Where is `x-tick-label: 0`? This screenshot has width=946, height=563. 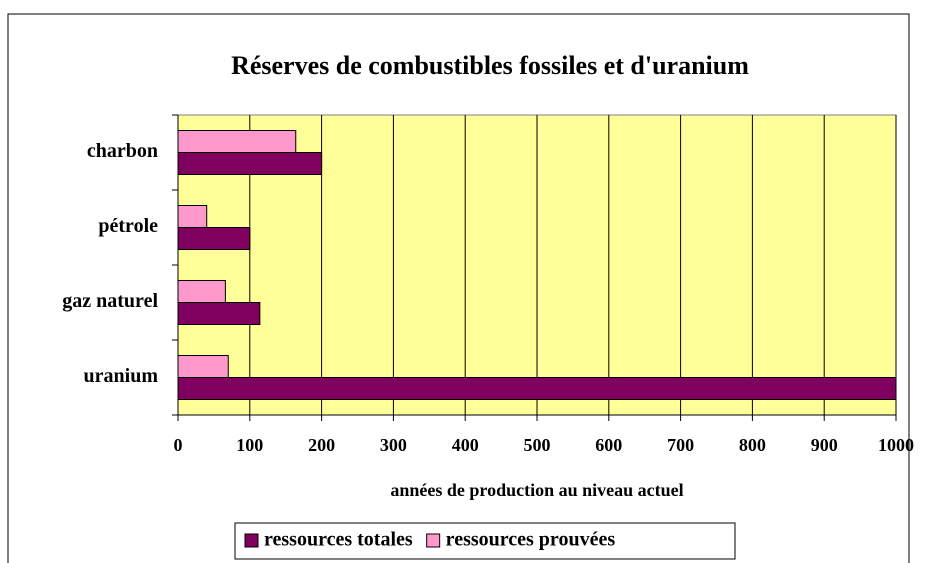
x-tick-label: 0 is located at coordinates (178, 445).